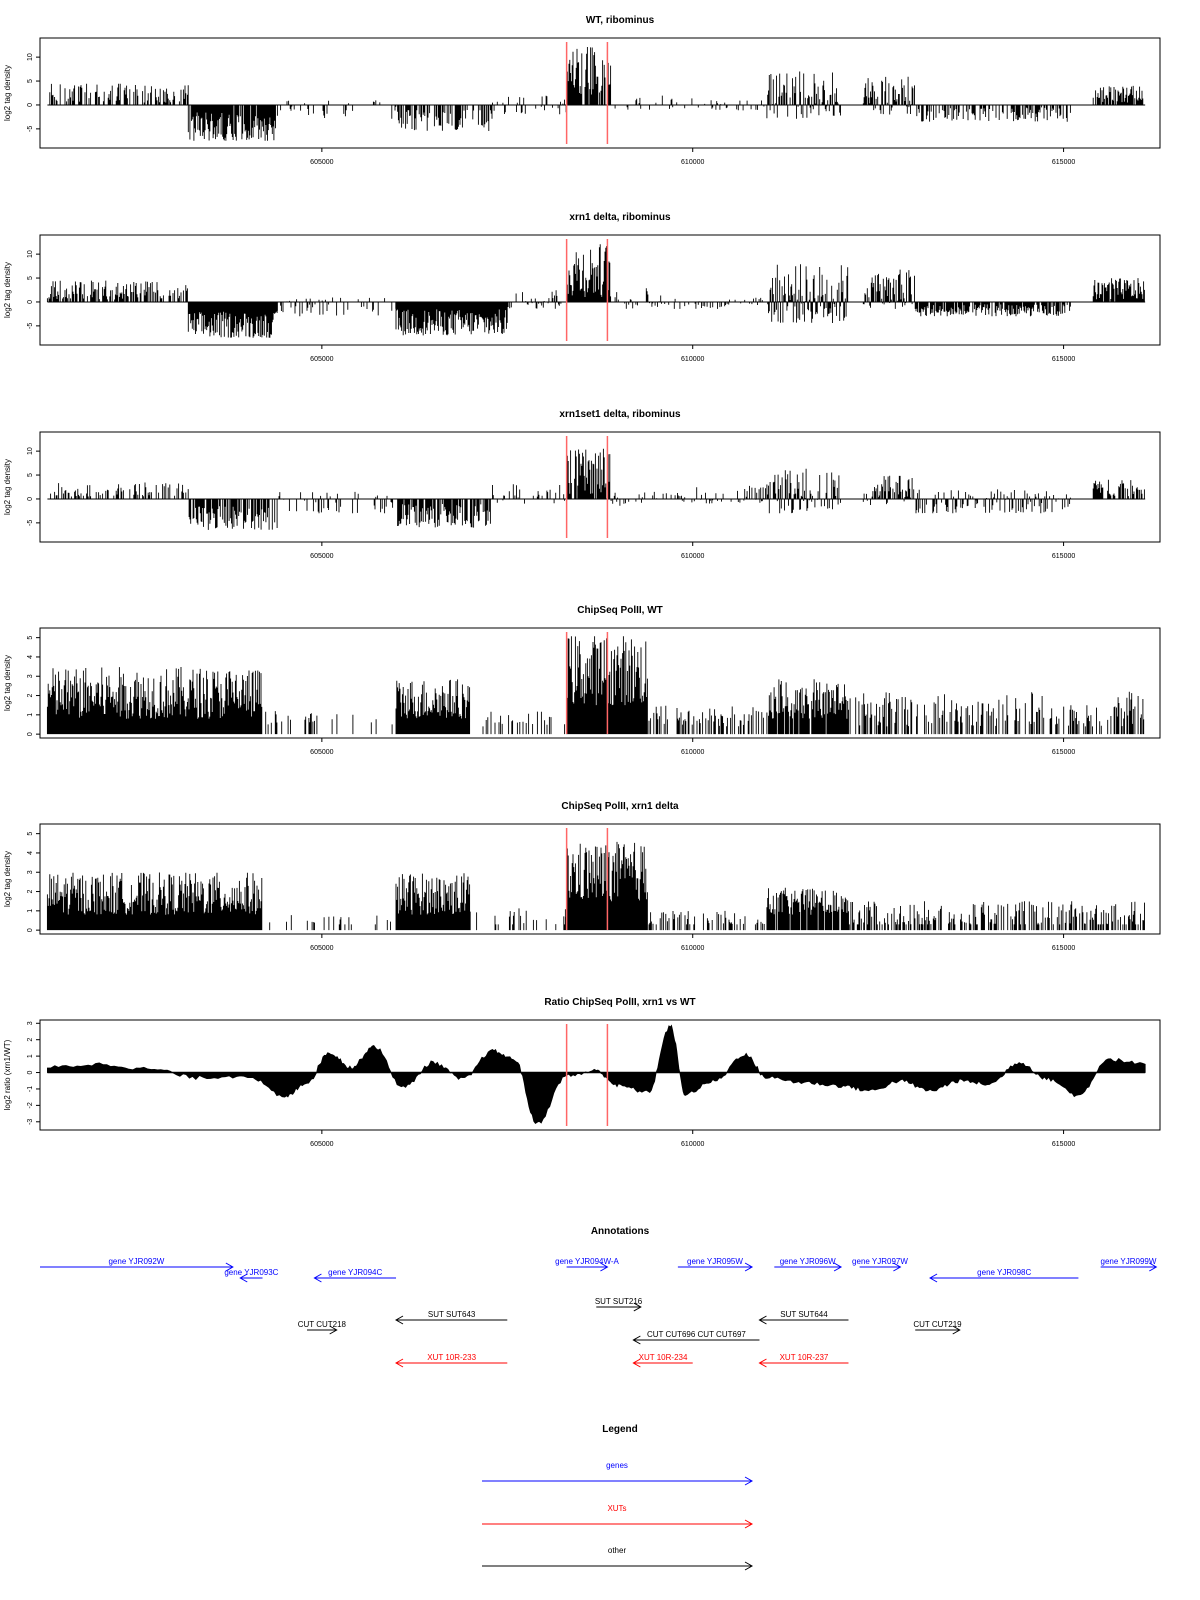  What do you see at coordinates (620, 806) in the screenshot?
I see `panel-title: ChipSeq PolII, xrn1 delta` at bounding box center [620, 806].